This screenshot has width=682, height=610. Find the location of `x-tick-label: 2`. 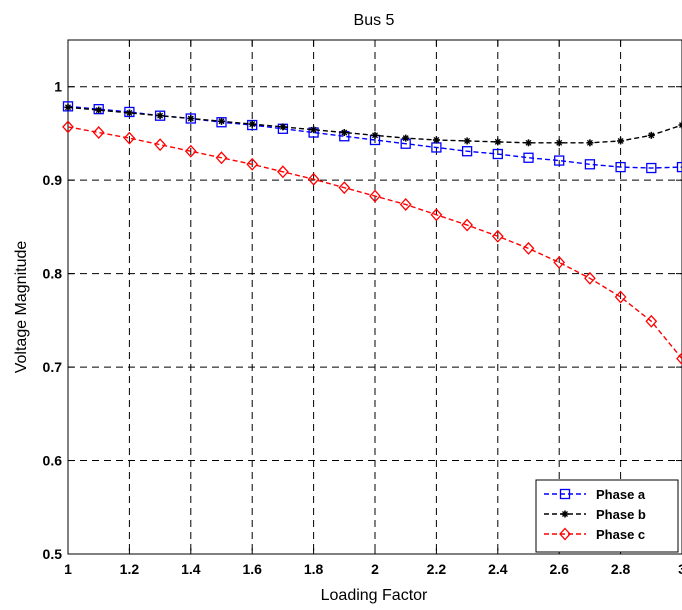

x-tick-label: 2 is located at coordinates (375, 569).